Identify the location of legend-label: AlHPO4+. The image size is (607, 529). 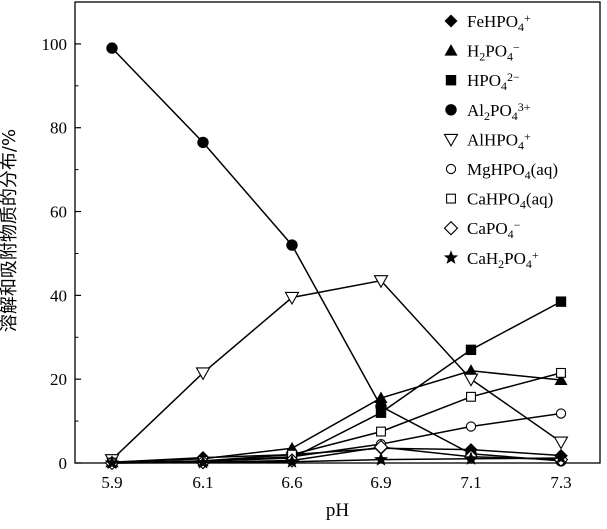
(499, 140).